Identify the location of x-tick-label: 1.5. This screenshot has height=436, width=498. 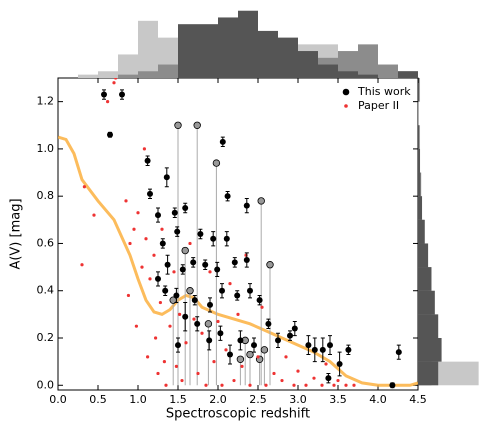
(178, 399).